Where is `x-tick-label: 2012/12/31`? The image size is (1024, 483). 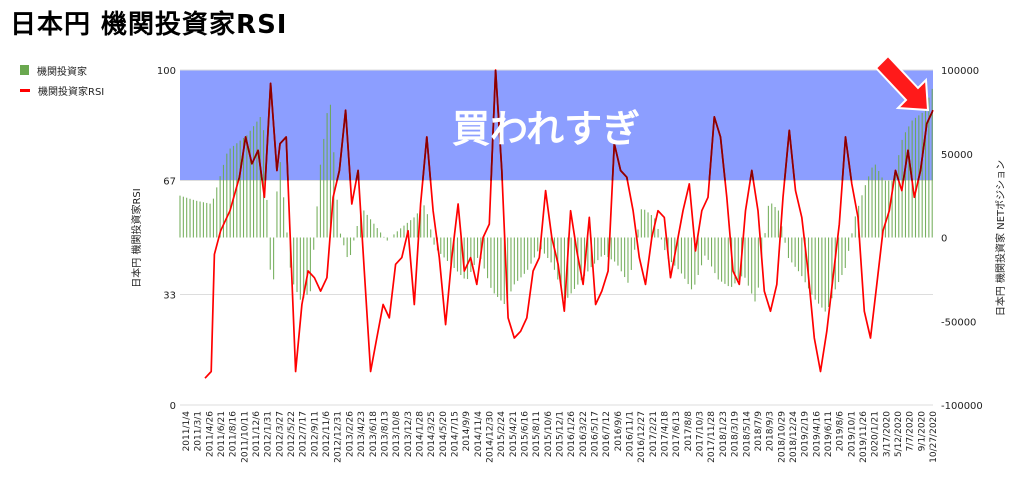 x-tick-label: 2012/12/31 is located at coordinates (339, 437).